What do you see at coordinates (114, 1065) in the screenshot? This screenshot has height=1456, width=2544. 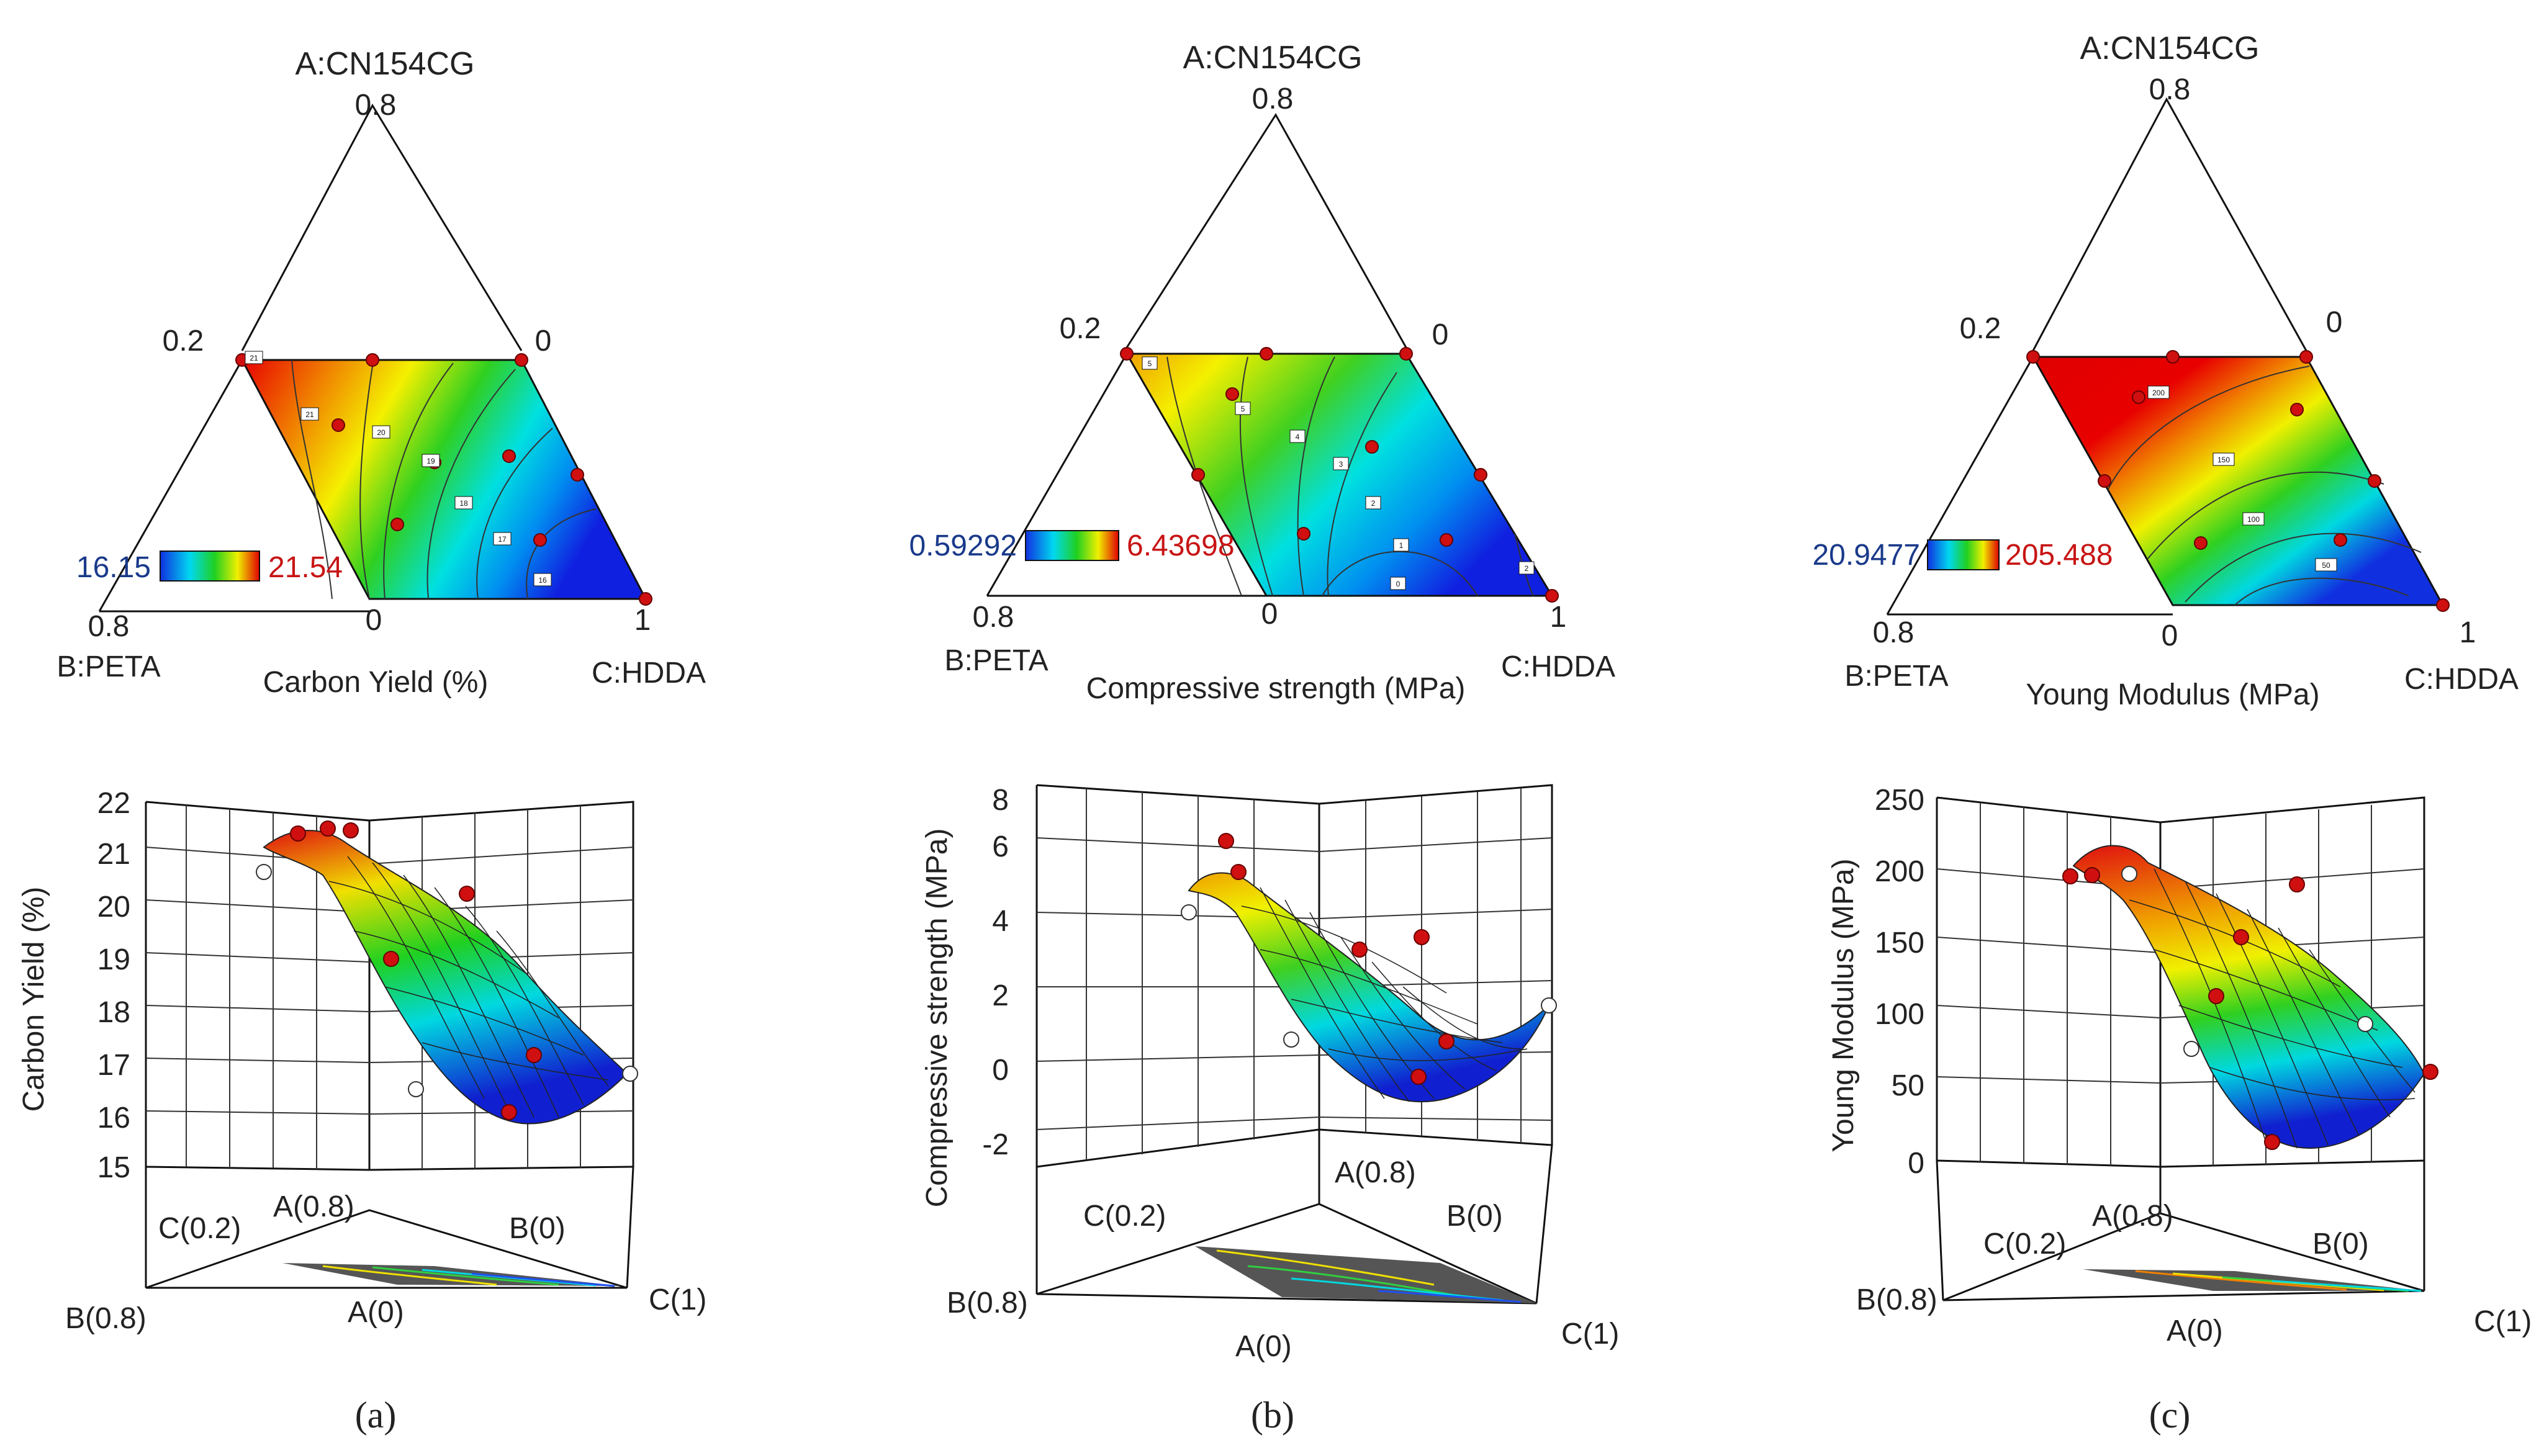 I see `surface-a-y-tick: 17` at bounding box center [114, 1065].